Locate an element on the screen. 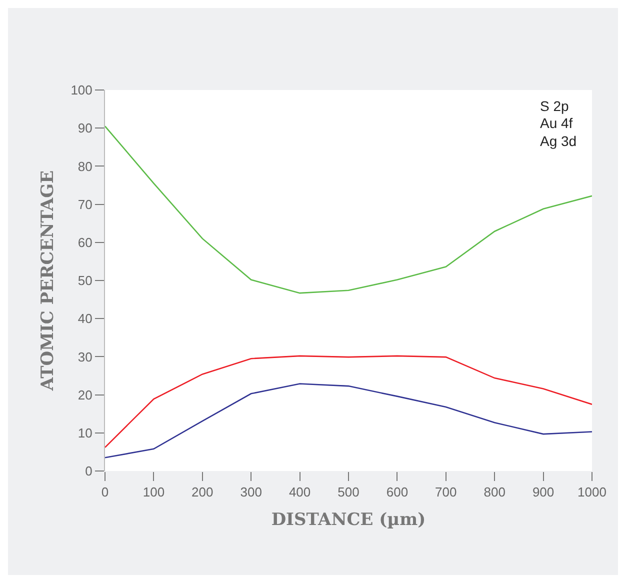  y-tick-label: 50 is located at coordinates (85, 280).